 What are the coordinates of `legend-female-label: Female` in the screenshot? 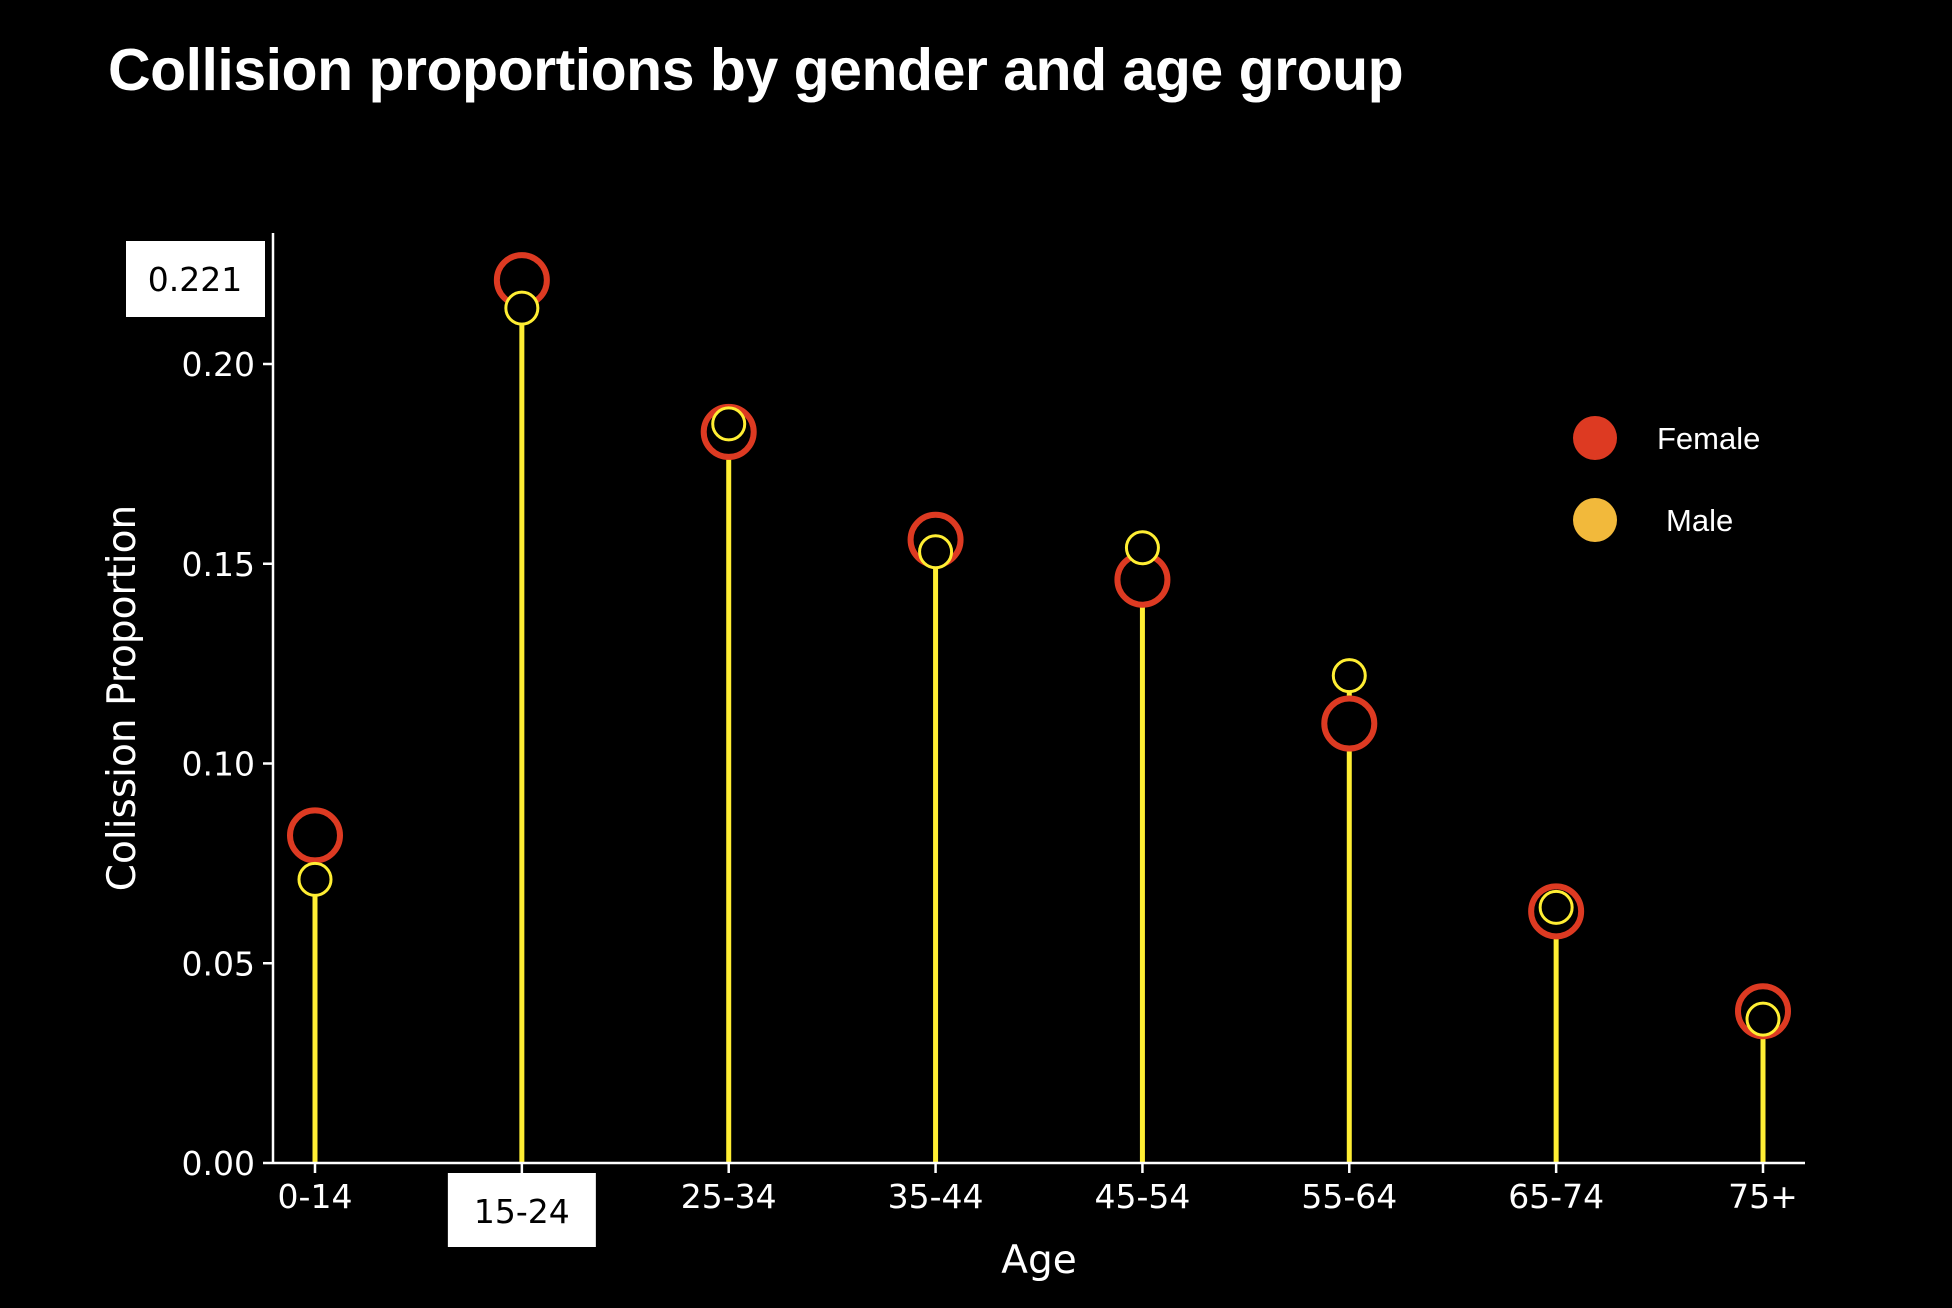 It's located at (1708, 438).